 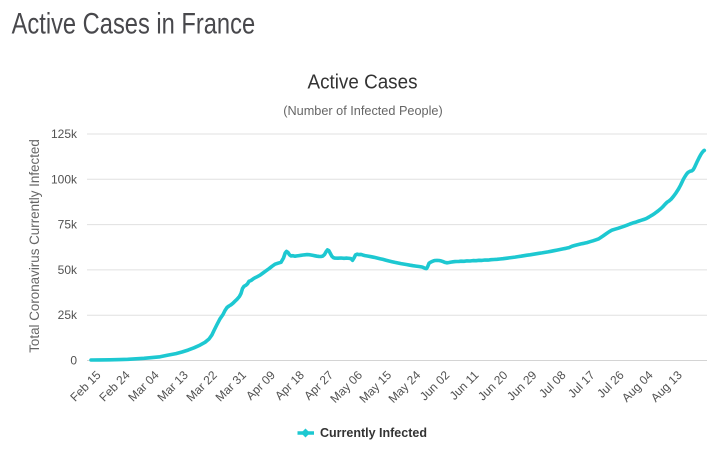 What do you see at coordinates (260, 385) in the screenshot?
I see `svg-text: Apr 09` at bounding box center [260, 385].